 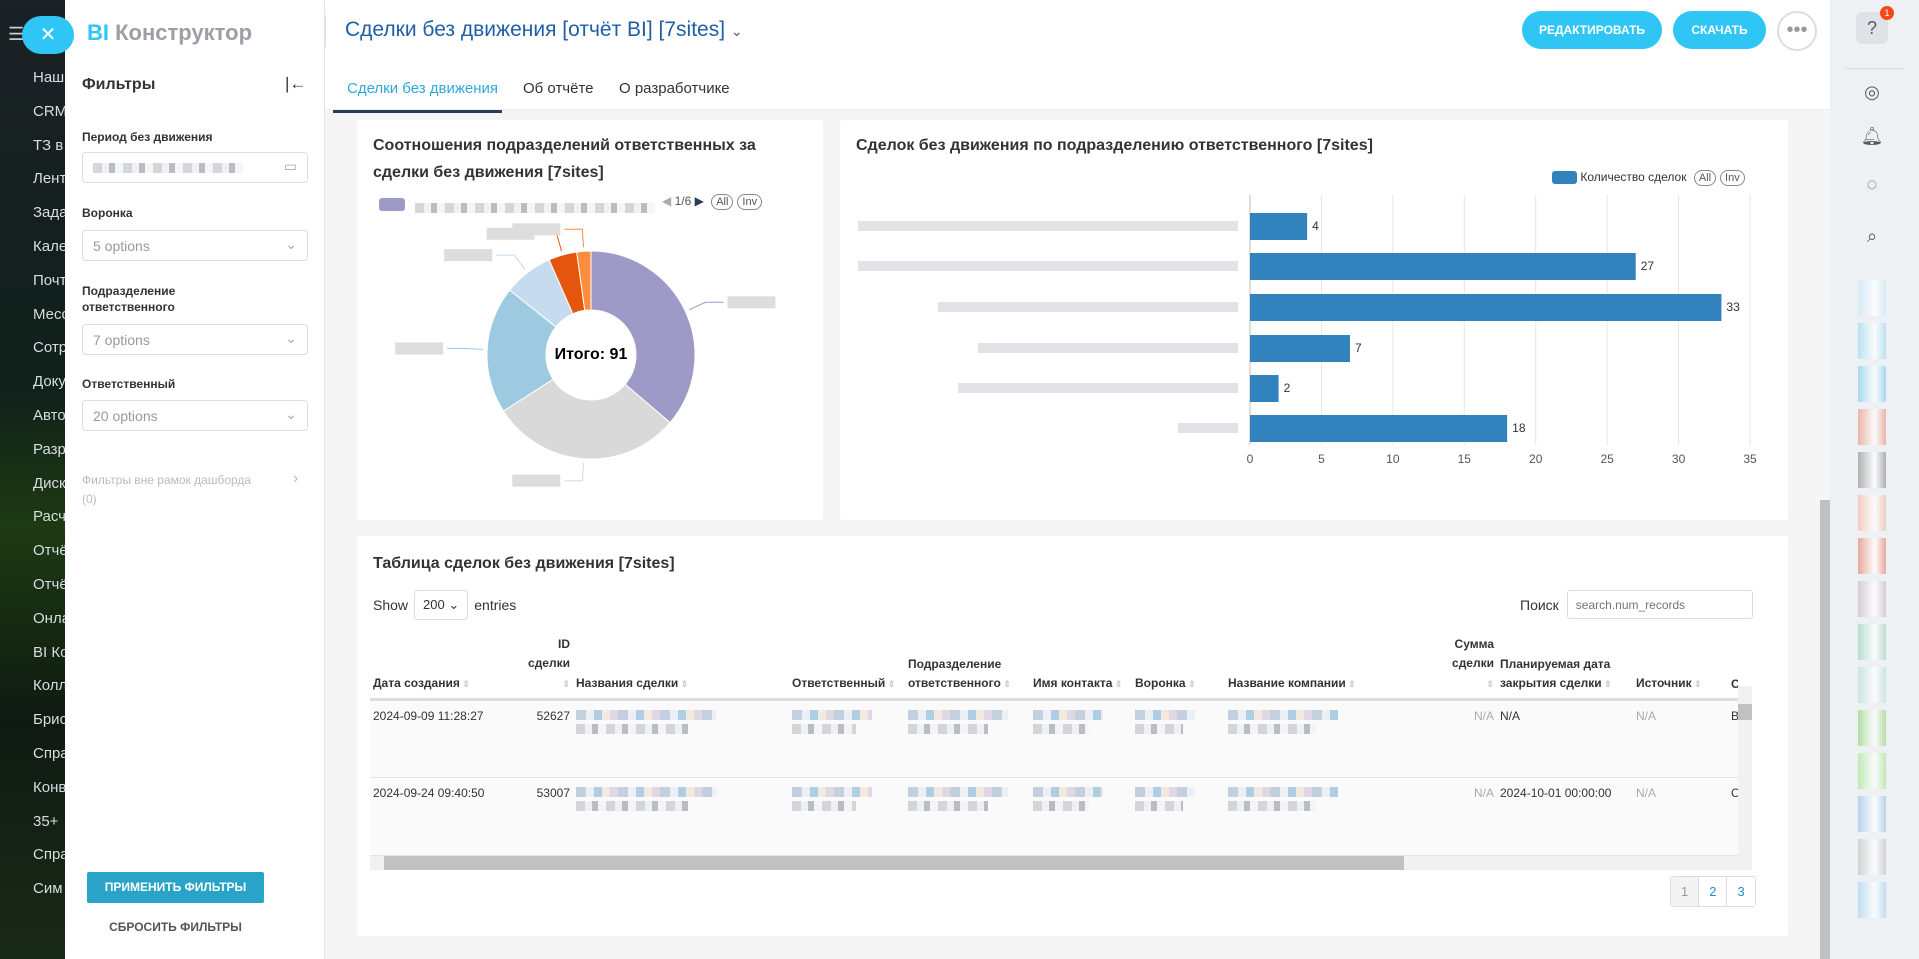 I want to click on edit-button: РЕДАКТИРОВАТЬ, so click(x=1592, y=30).